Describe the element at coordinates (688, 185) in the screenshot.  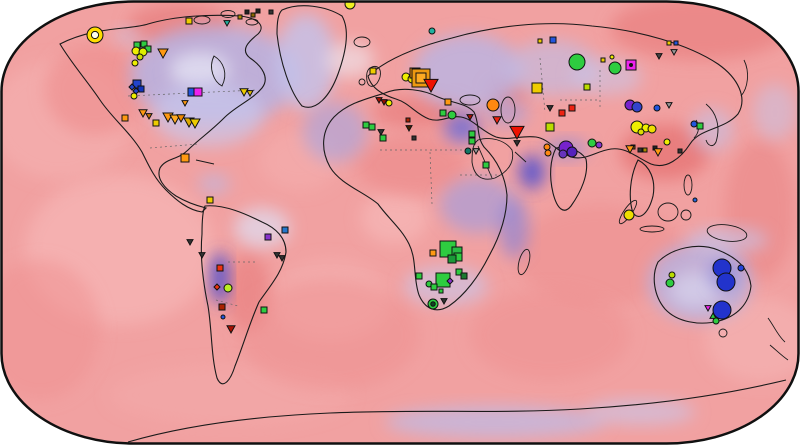
I see `coastline-philippines` at that location.